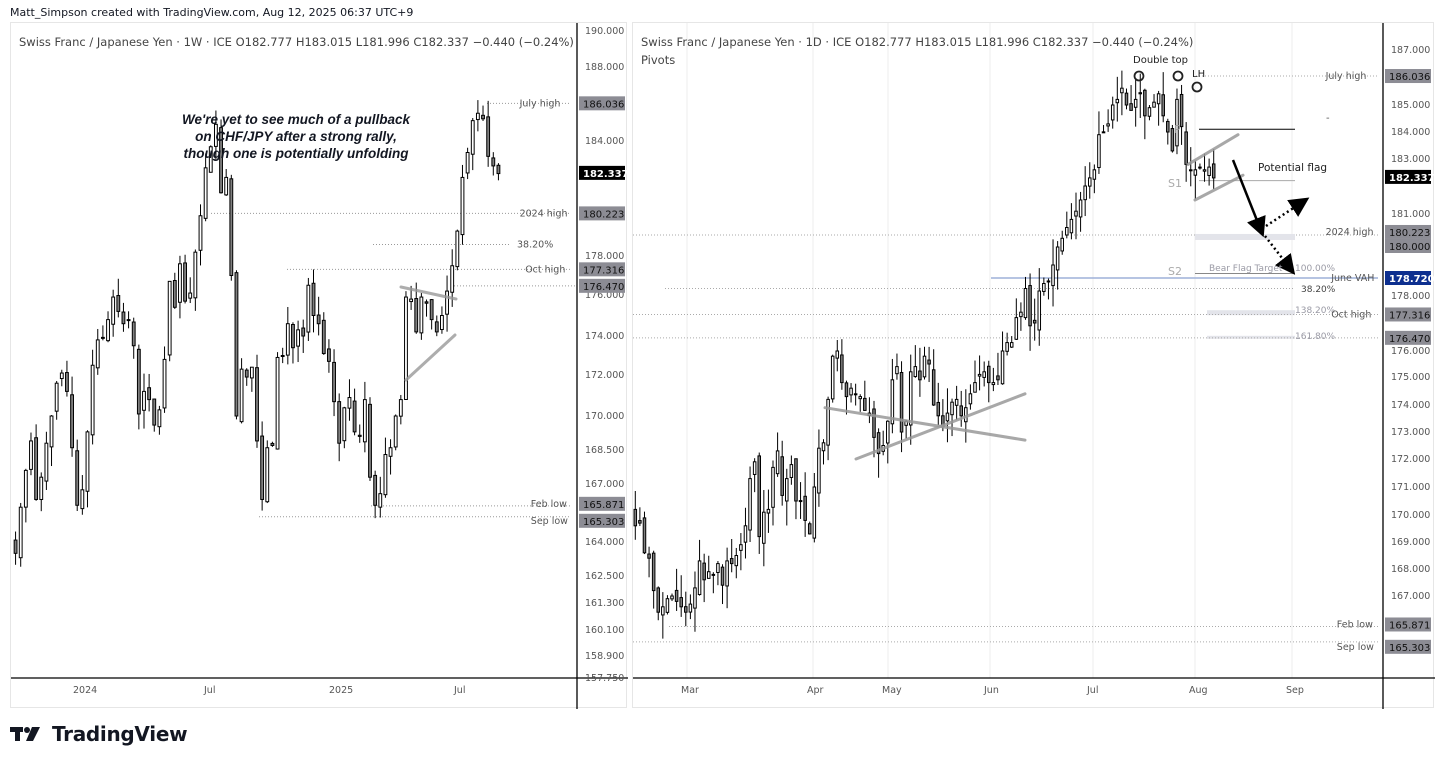 This screenshot has height=765, width=1444. Describe the element at coordinates (1219, 187) in the screenshot. I see `flag-lower-line` at that location.